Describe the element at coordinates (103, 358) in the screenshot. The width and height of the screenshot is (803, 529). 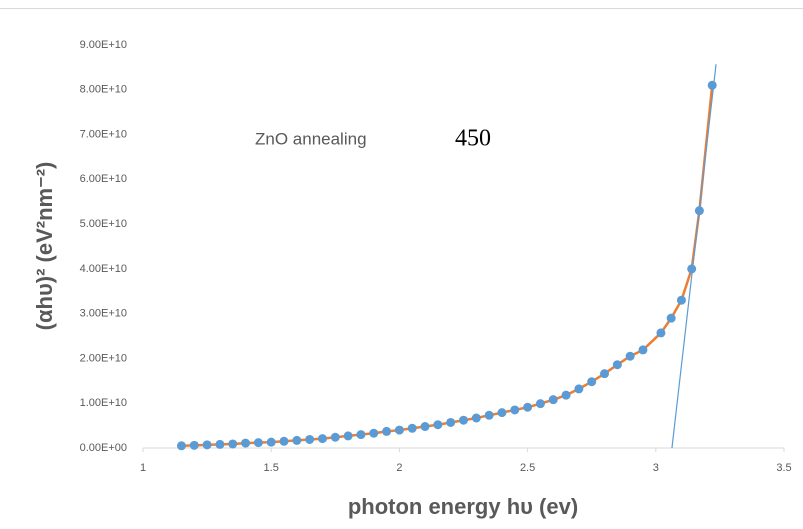
I see `y-tick-label: 2.00E+10` at that location.